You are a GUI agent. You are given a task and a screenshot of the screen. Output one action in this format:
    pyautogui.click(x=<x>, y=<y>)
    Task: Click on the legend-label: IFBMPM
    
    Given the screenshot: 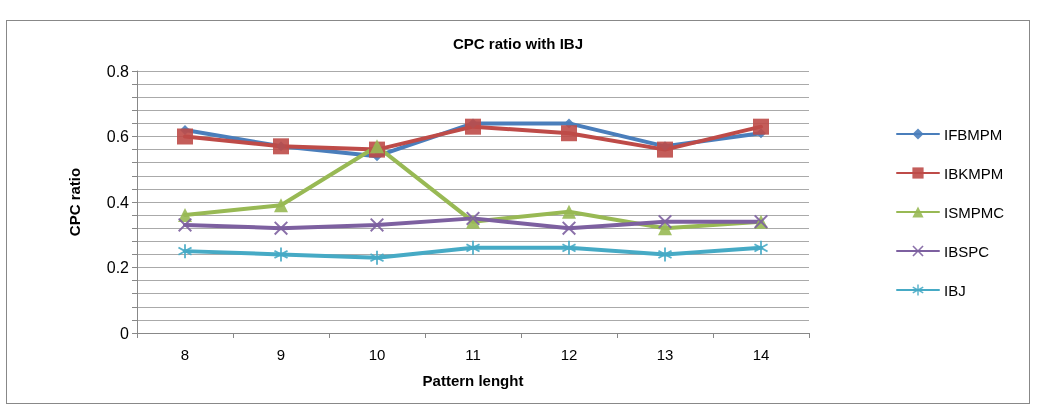 What is the action you would take?
    pyautogui.click(x=973, y=134)
    